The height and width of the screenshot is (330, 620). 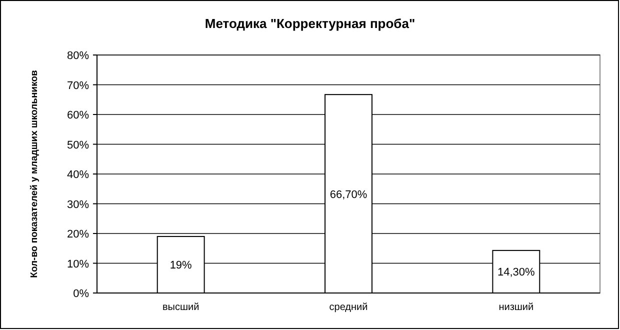 I want to click on y-tick-label: 50%, so click(x=78, y=145).